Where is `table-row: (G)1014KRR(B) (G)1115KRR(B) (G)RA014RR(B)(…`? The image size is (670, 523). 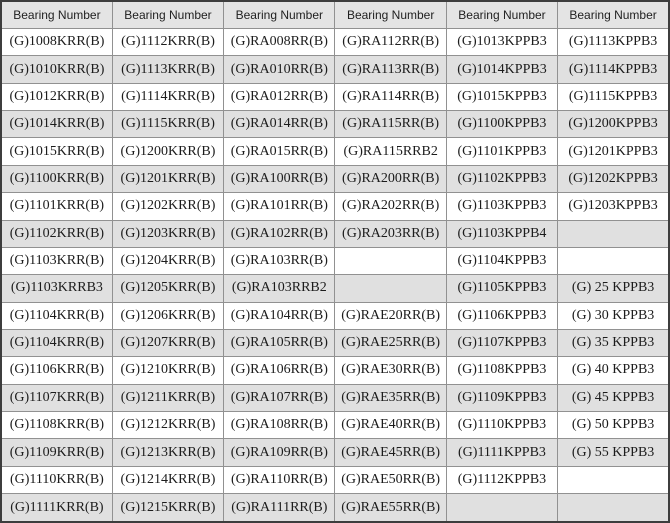
table-row: (G)1014KRR(B) (G)1115KRR(B) (G)RA014RR(B)(… is located at coordinates (335, 124).